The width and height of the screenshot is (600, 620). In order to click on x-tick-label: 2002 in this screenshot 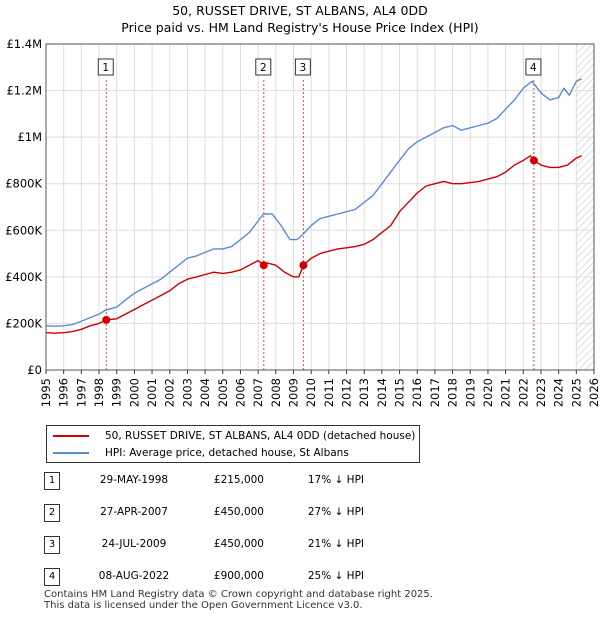, I will do `click(170, 392)`.